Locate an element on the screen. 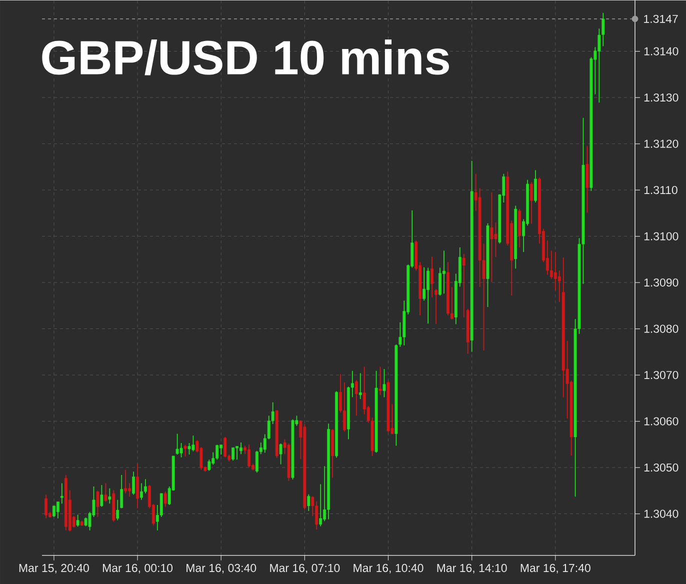 The image size is (686, 584). x-tick-label: Mar 16, 03:40 is located at coordinates (221, 569).